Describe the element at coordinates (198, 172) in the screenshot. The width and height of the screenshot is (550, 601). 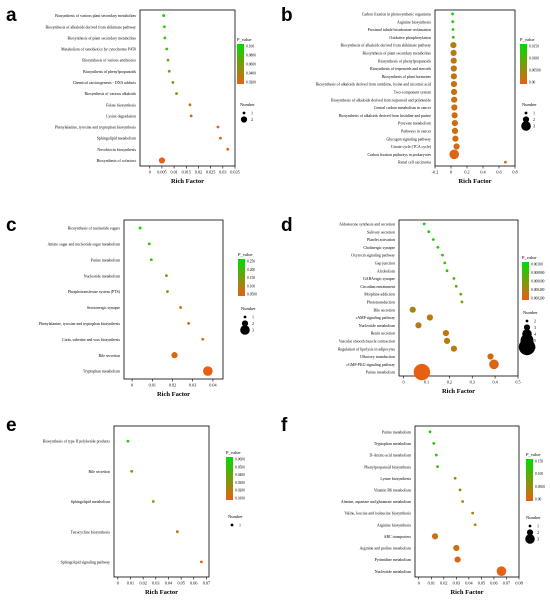
I see `x-tick-label: 0.02` at that location.